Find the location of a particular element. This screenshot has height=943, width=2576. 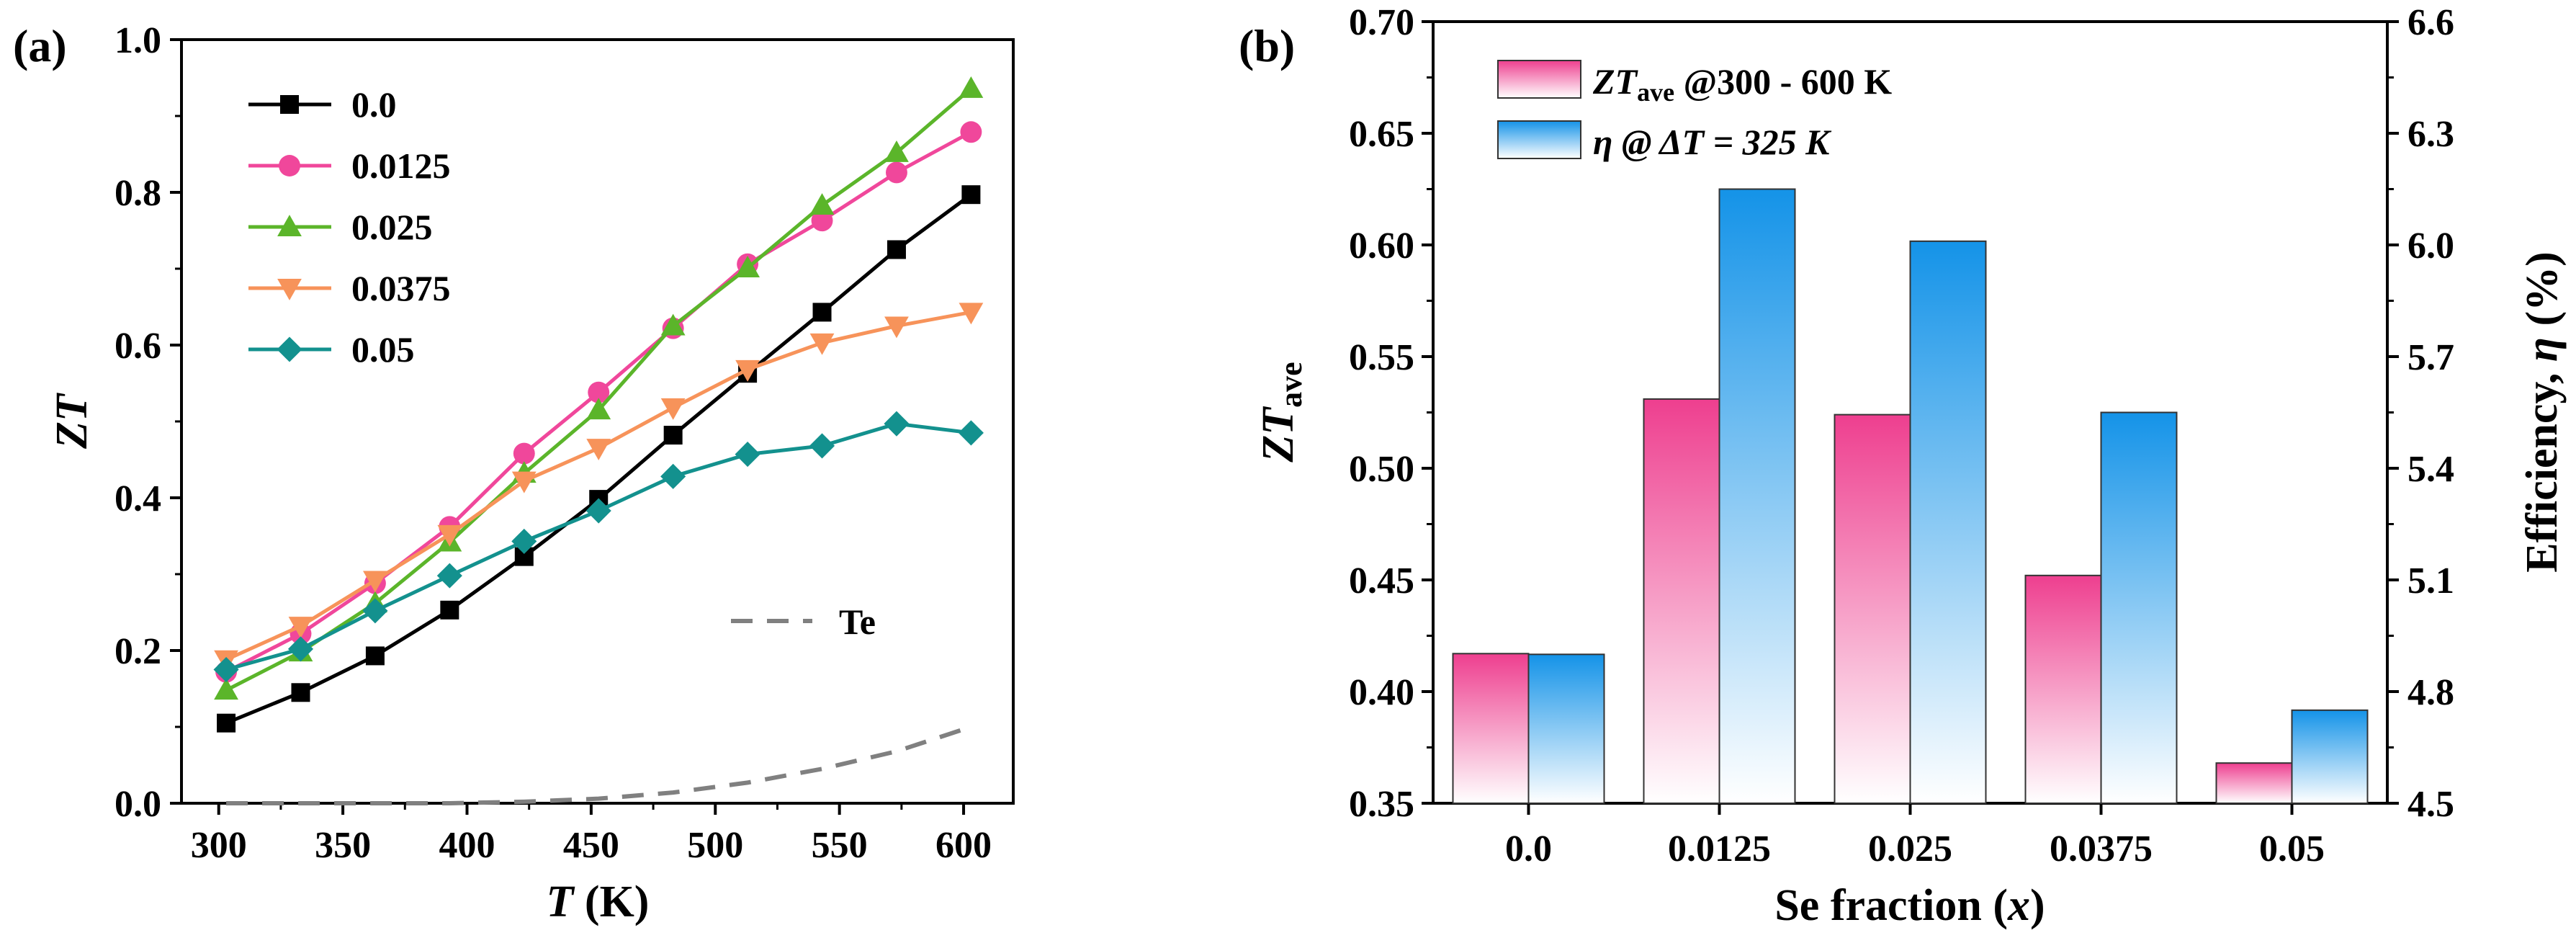

x-tick-label-a: 550 is located at coordinates (840, 845).